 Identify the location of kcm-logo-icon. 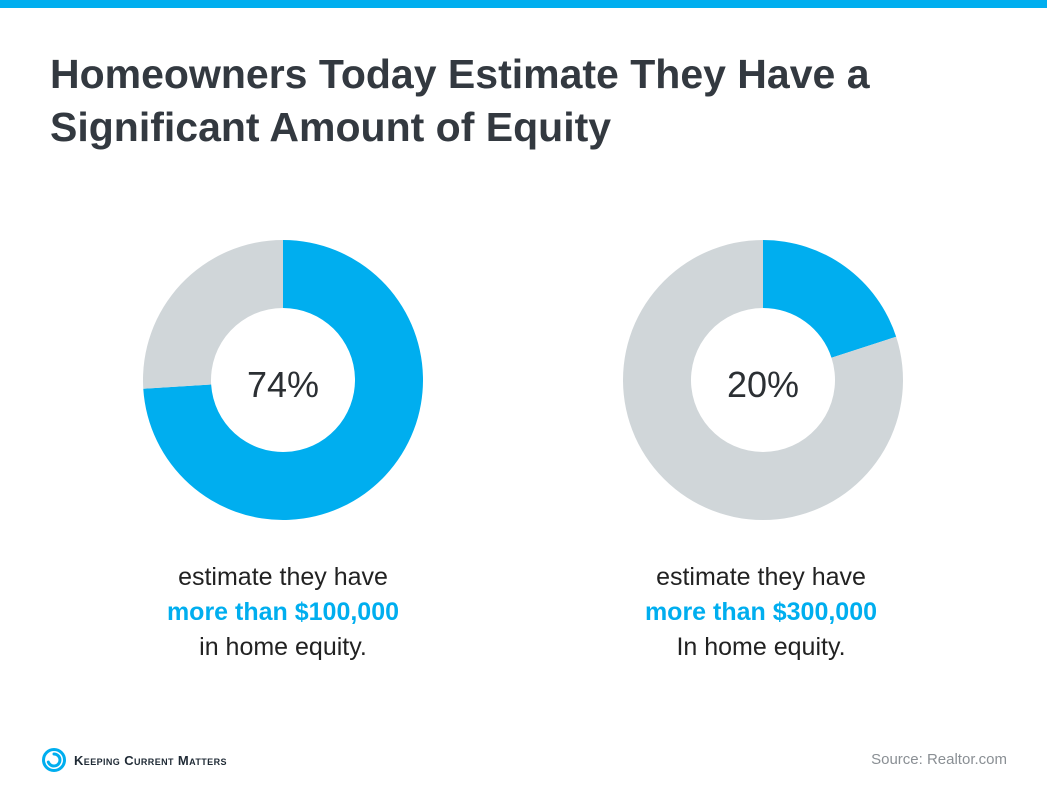
(54, 760).